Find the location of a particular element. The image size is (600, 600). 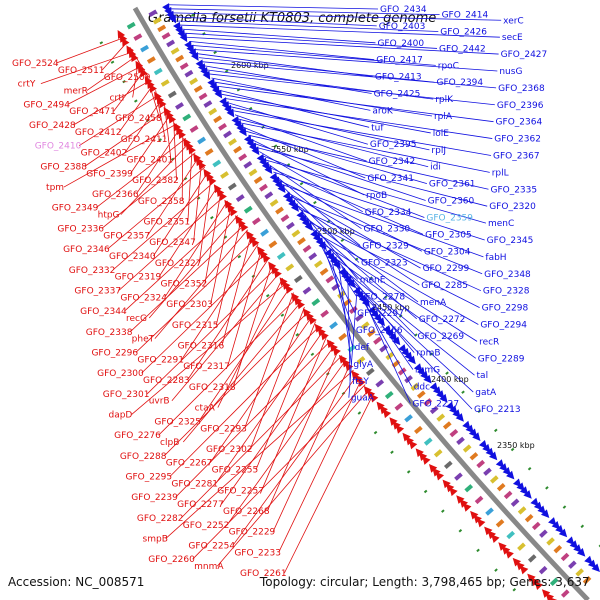

gene-label: gatA is located at coordinates (486, 393).